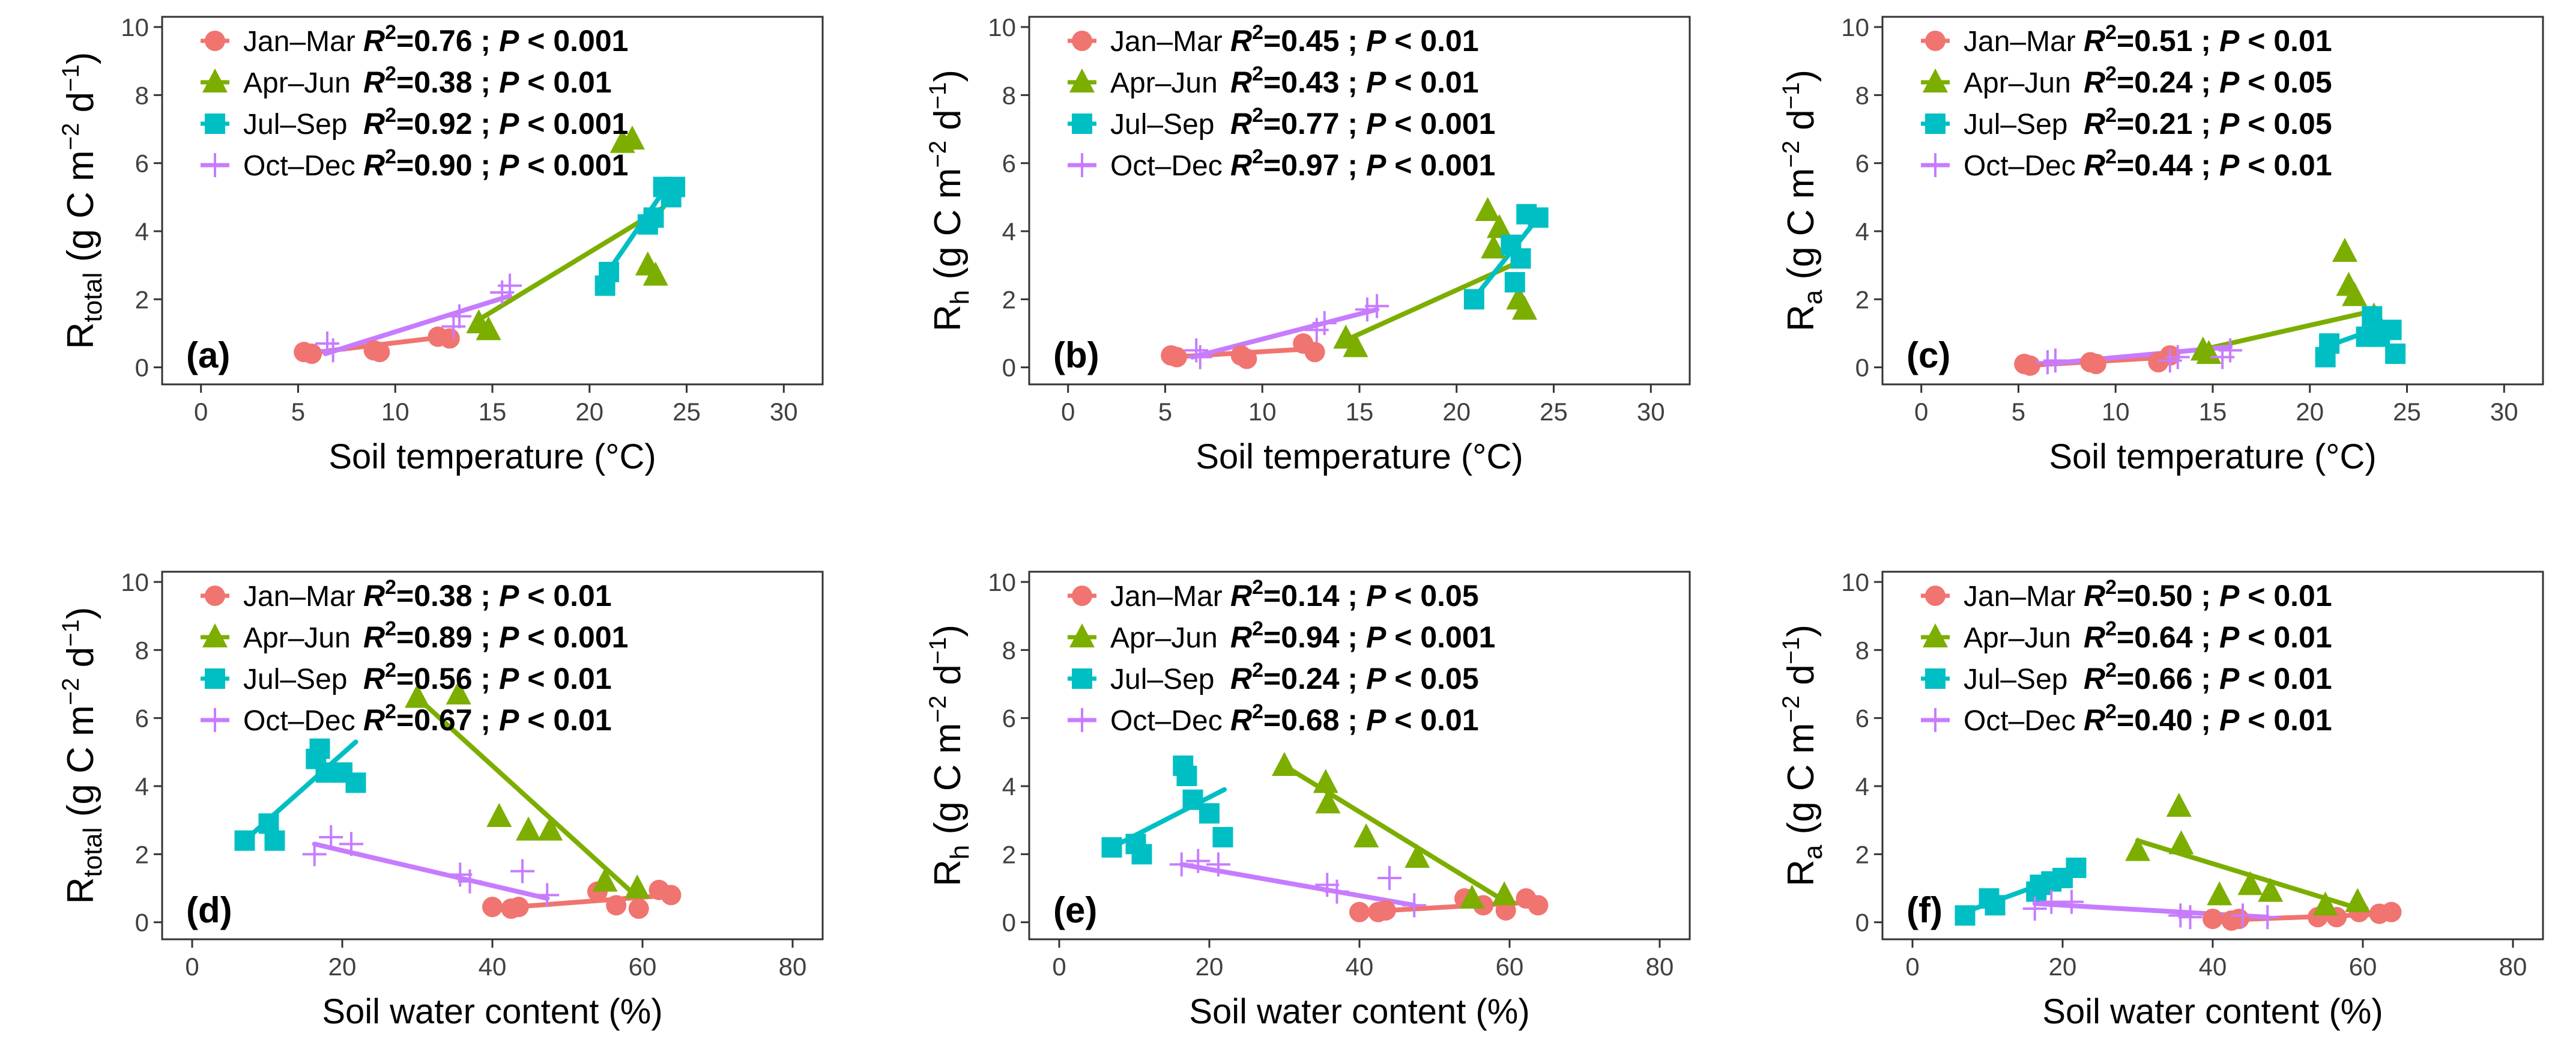 Image resolution: width=2576 pixels, height=1063 pixels. What do you see at coordinates (1801, 125) in the screenshot?
I see `panel-c-ylabel-part: d` at bounding box center [1801, 125].